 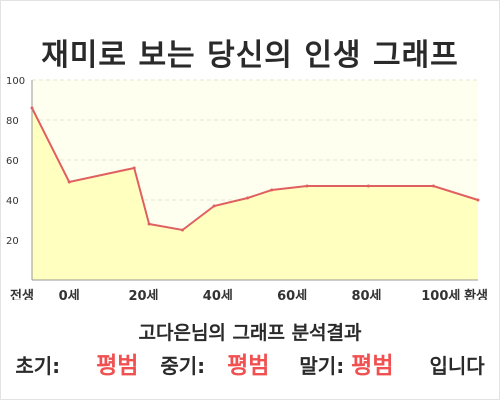 I want to click on y-tick-label: 80, so click(x=12, y=121).